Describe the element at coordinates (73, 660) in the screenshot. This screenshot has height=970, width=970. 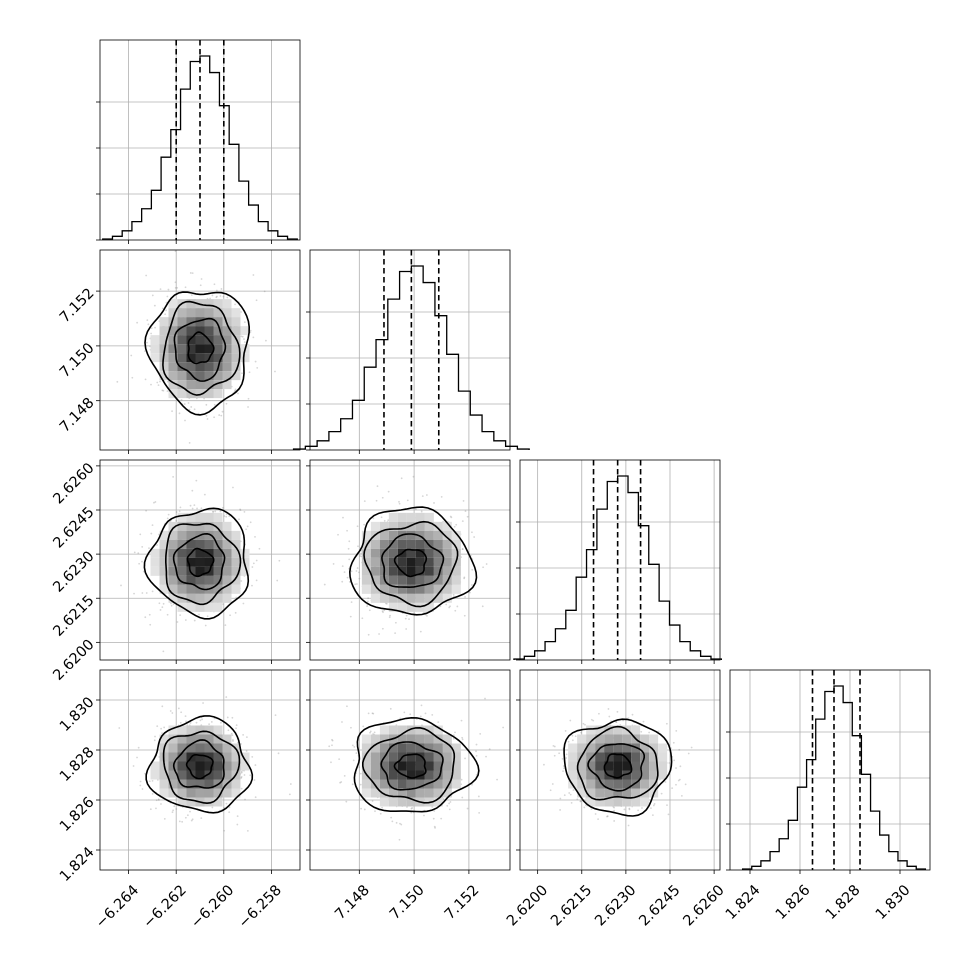
I see `y-tick-label-row-2-0: 2.6200` at that location.